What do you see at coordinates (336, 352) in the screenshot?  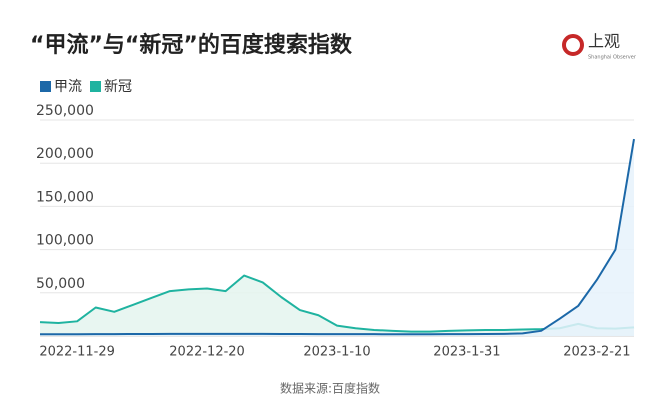 I see `x-tick-label: 2023-1-10` at bounding box center [336, 352].